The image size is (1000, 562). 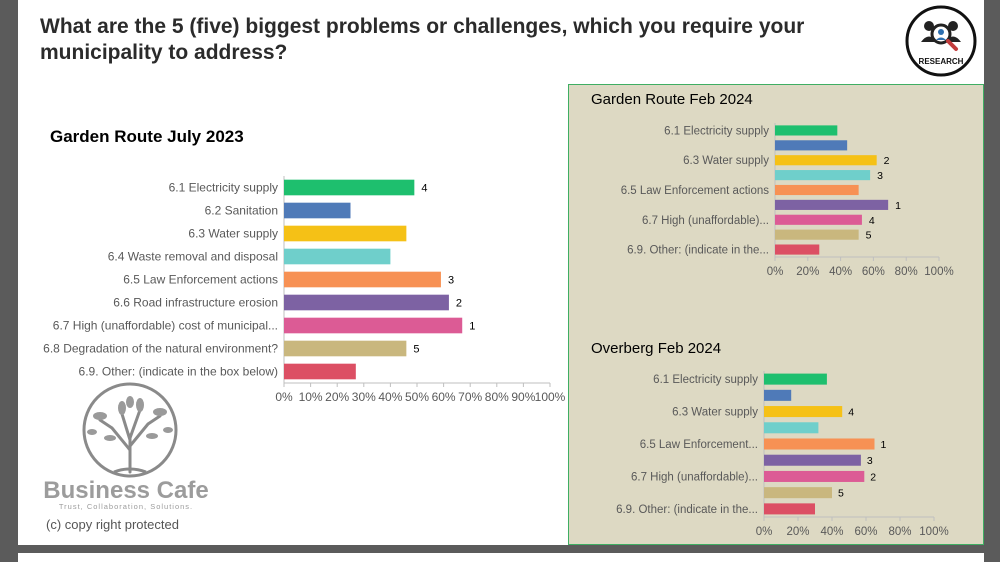 What do you see at coordinates (884, 445) in the screenshot?
I see `rank-label-5: 1` at bounding box center [884, 445].